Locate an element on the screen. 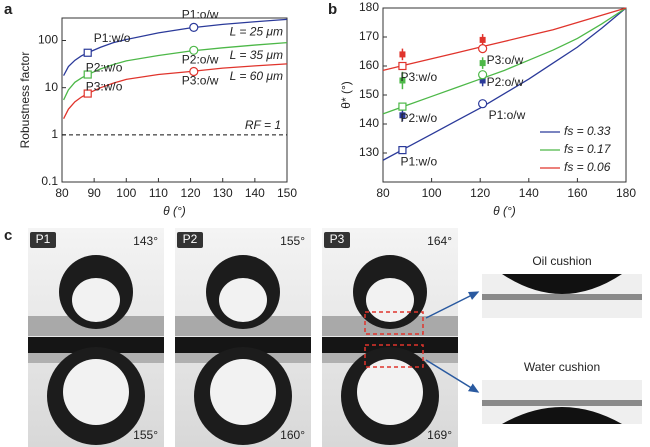  y-tick-label: 170 is located at coordinates (369, 36).